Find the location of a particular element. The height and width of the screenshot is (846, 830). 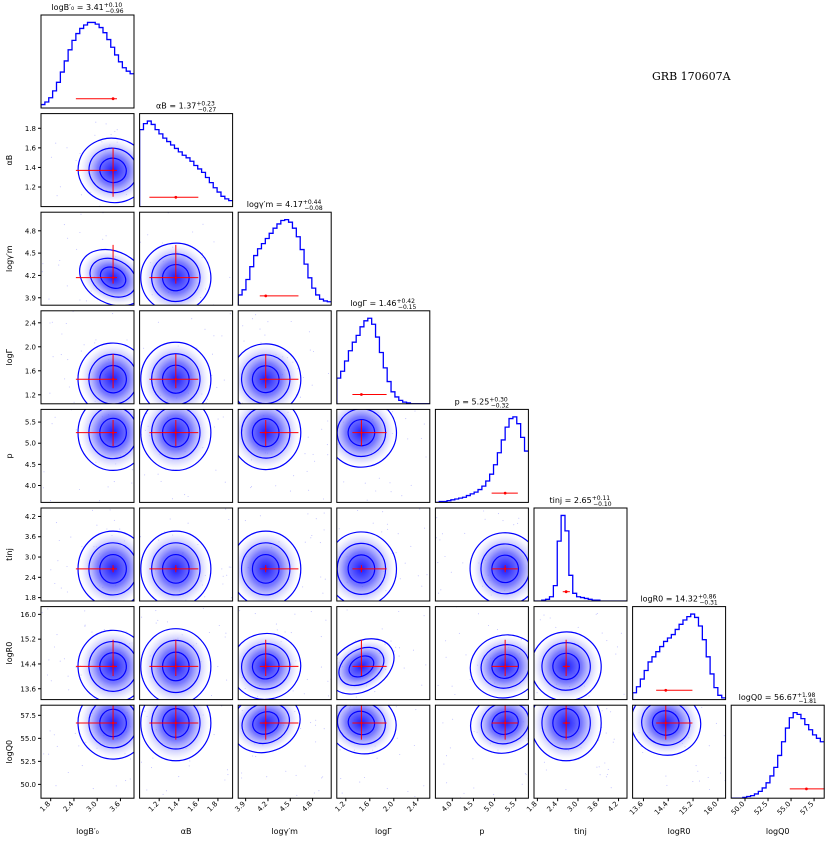

panel-7-0: 50.0 52.5 55.0 57.5 logQ0 1.8 2.4 3.0 3.6 logB′₀ is located at coordinates (70, 770).